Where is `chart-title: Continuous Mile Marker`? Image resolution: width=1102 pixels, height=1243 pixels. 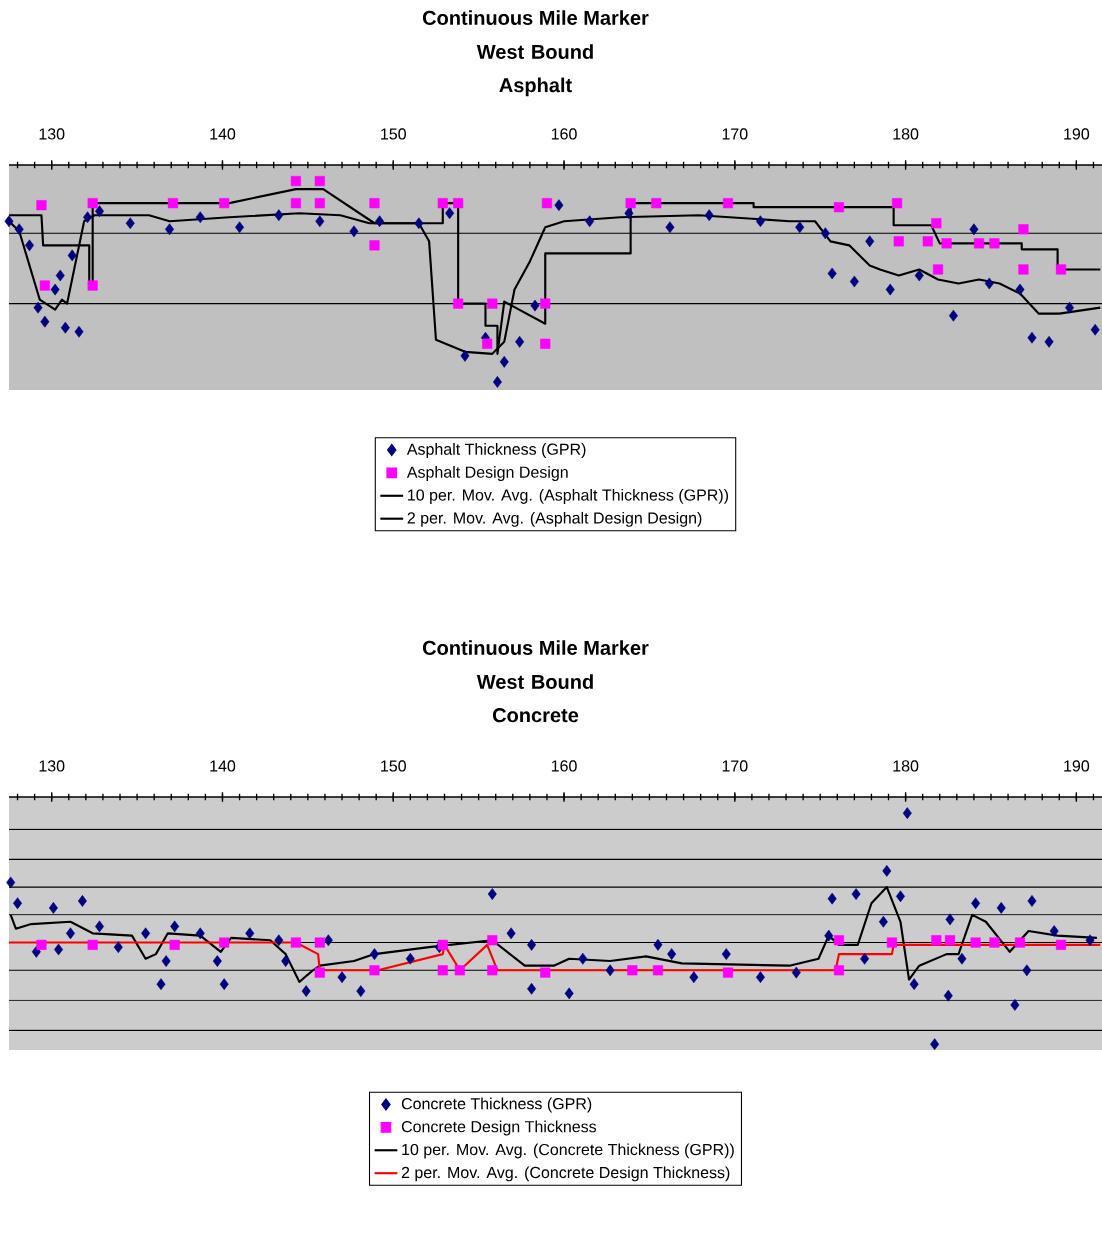 chart-title: Continuous Mile Marker is located at coordinates (535, 17).